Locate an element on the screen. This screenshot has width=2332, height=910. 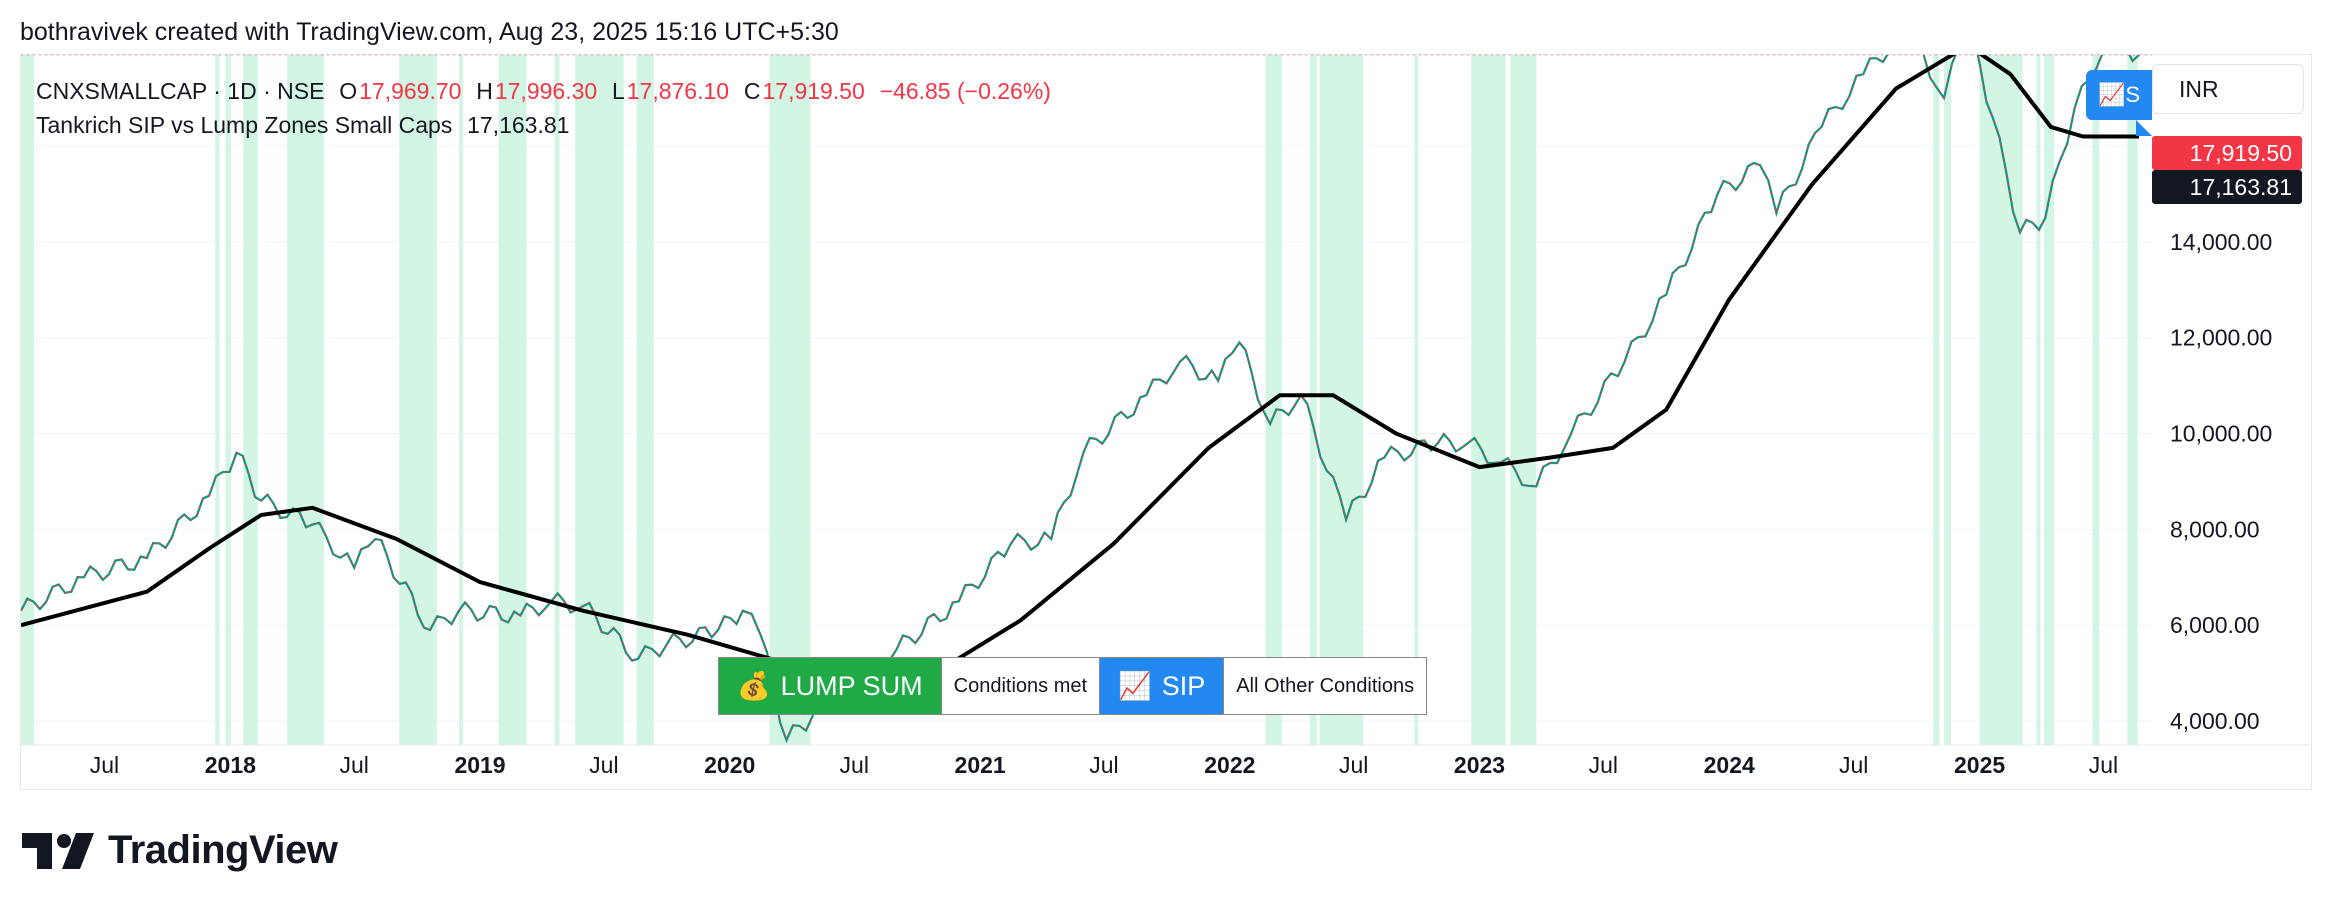
indicator-value: 17,163.81 is located at coordinates (518, 125).